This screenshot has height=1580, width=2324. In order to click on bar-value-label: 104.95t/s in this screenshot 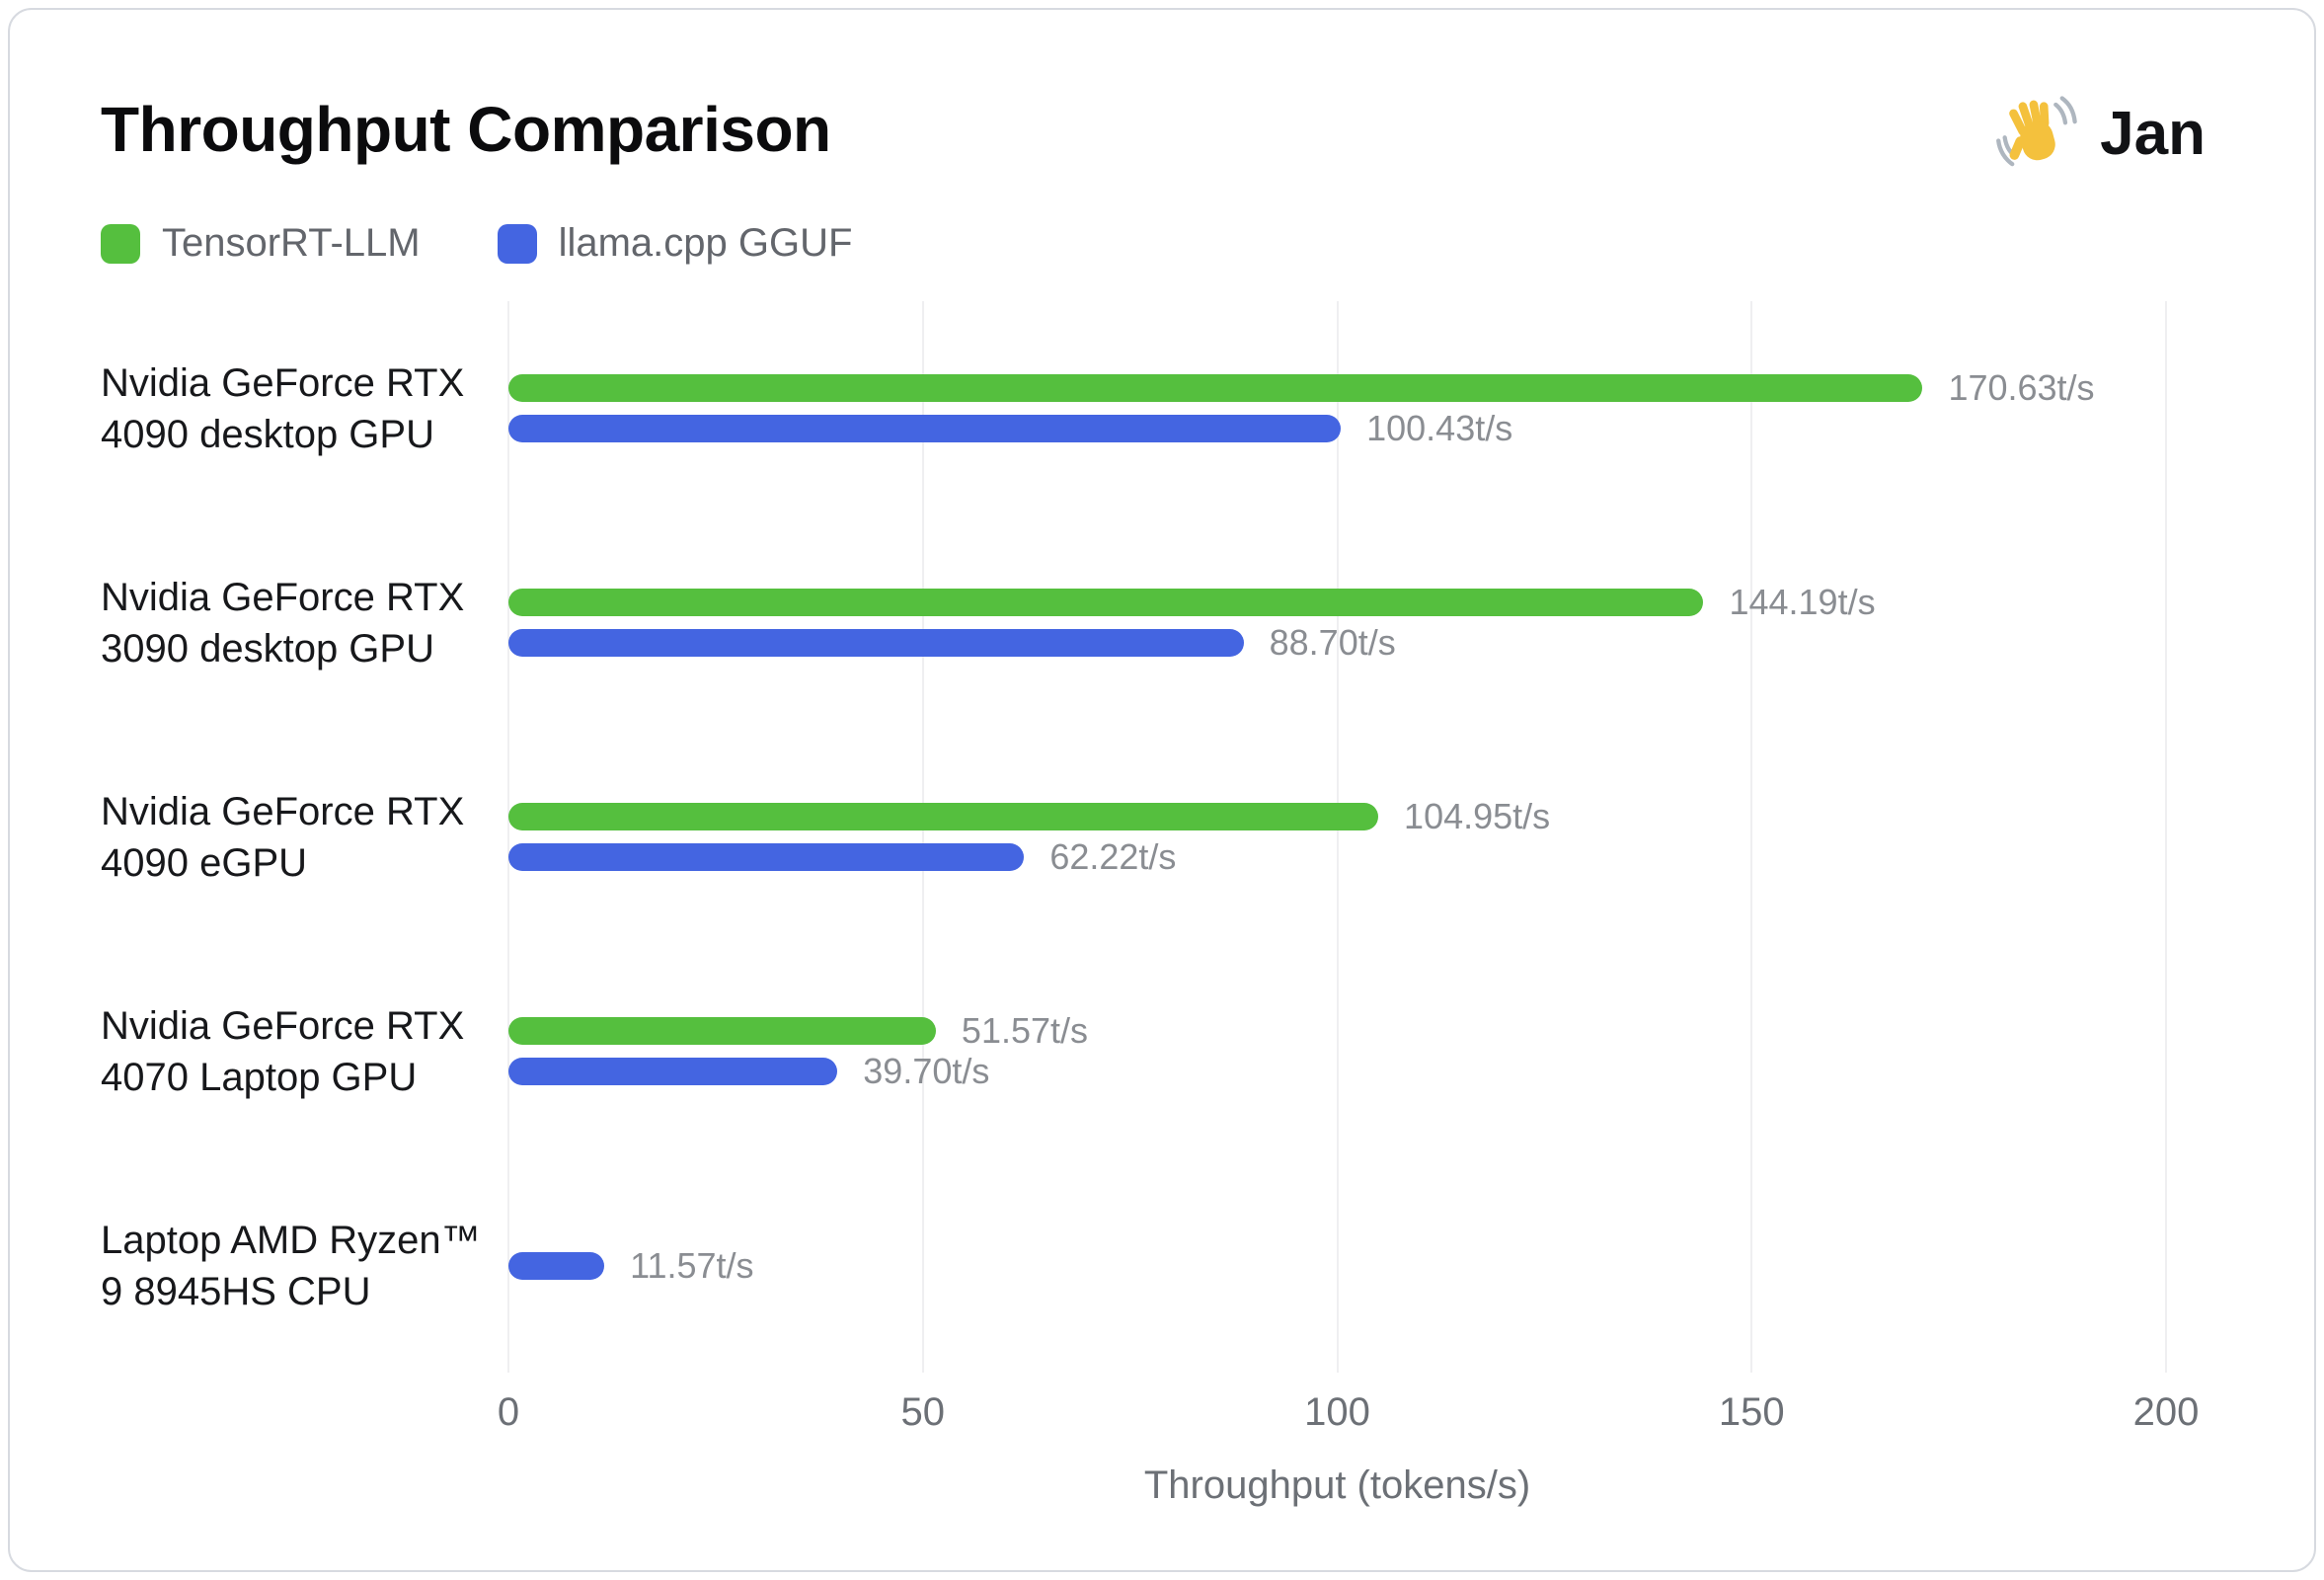, I will do `click(1477, 816)`.